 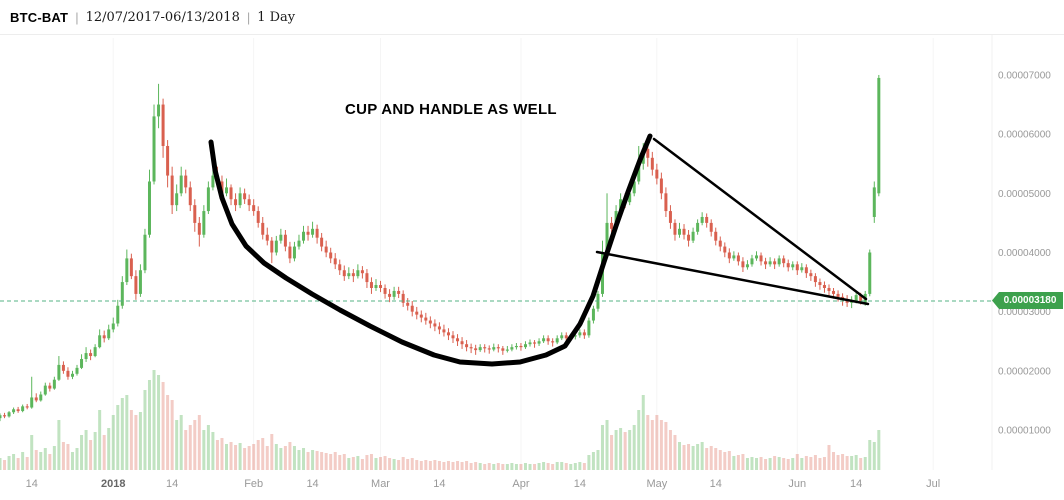 What do you see at coordinates (380, 484) in the screenshot?
I see `x-axis-label: Mar` at bounding box center [380, 484].